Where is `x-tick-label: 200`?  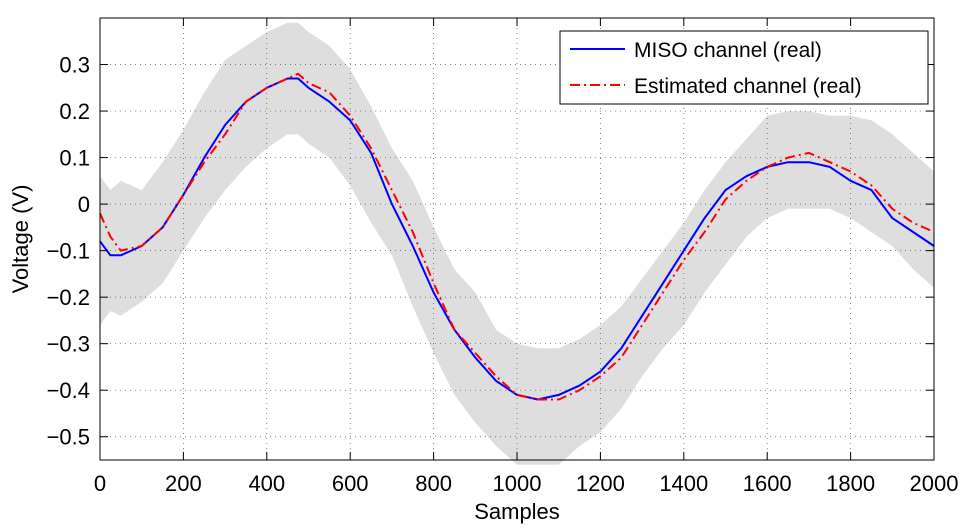 x-tick-label: 200 is located at coordinates (183, 483).